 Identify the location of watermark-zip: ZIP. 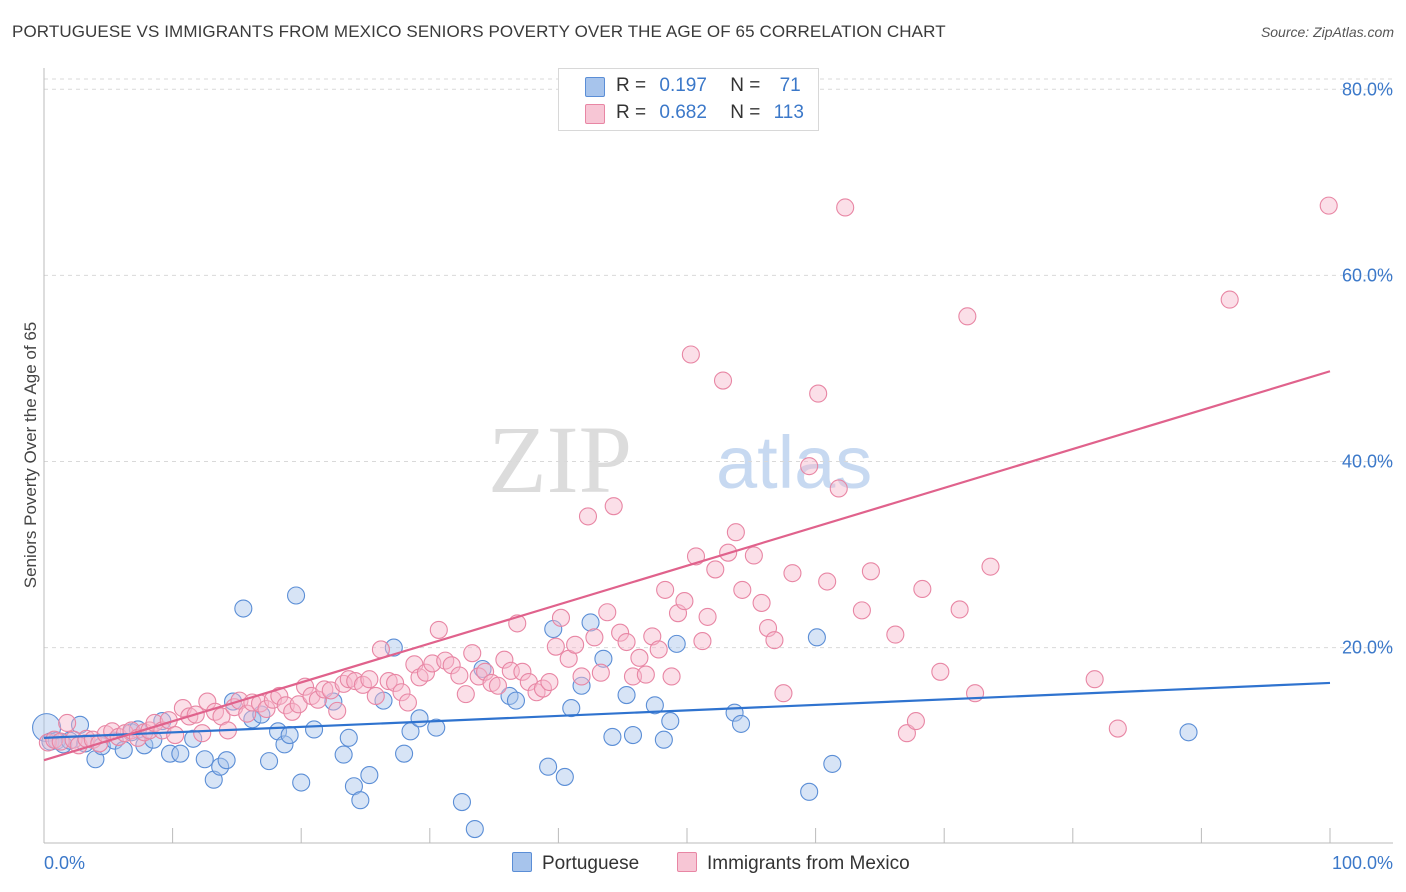
(560, 459).